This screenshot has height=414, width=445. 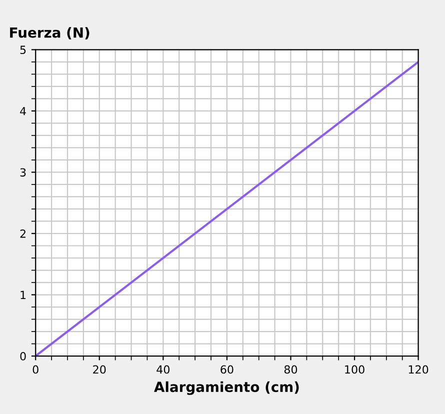 I want to click on x-tick-label: 120, so click(x=418, y=369).